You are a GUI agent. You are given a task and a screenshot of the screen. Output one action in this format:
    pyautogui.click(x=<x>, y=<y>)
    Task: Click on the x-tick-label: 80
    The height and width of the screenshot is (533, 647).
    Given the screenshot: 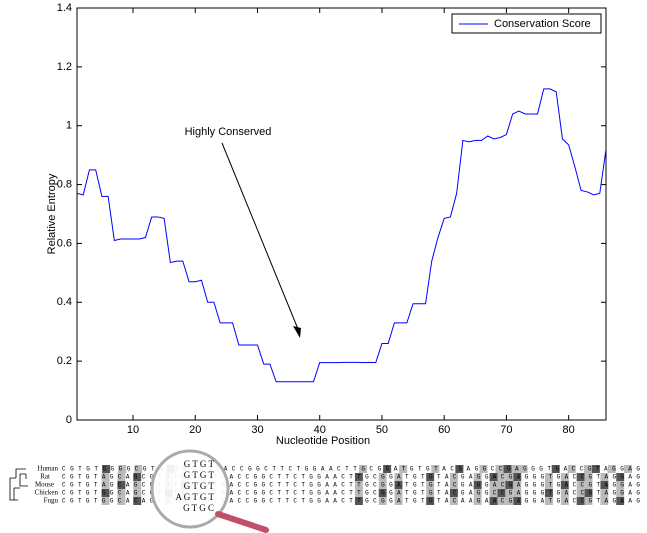 What is the action you would take?
    pyautogui.click(x=569, y=430)
    